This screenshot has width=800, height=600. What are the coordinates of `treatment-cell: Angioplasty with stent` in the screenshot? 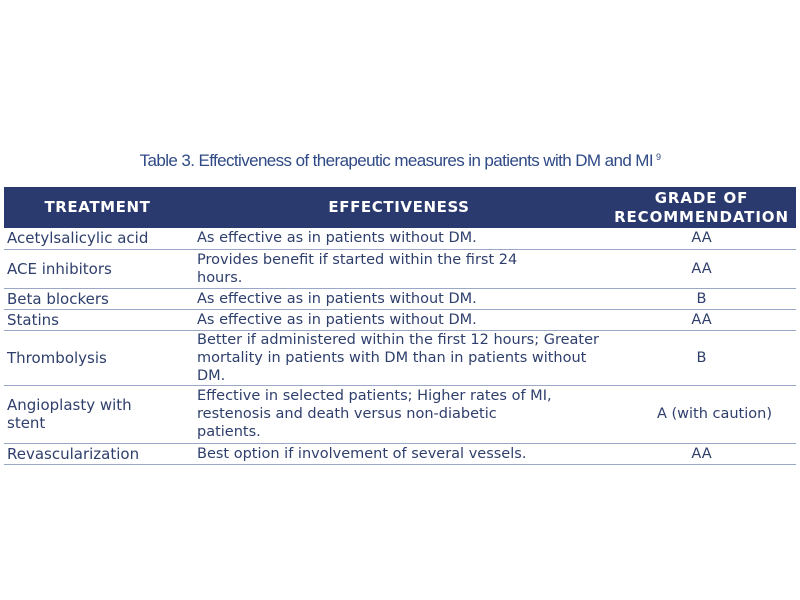 It's located at (97, 414).